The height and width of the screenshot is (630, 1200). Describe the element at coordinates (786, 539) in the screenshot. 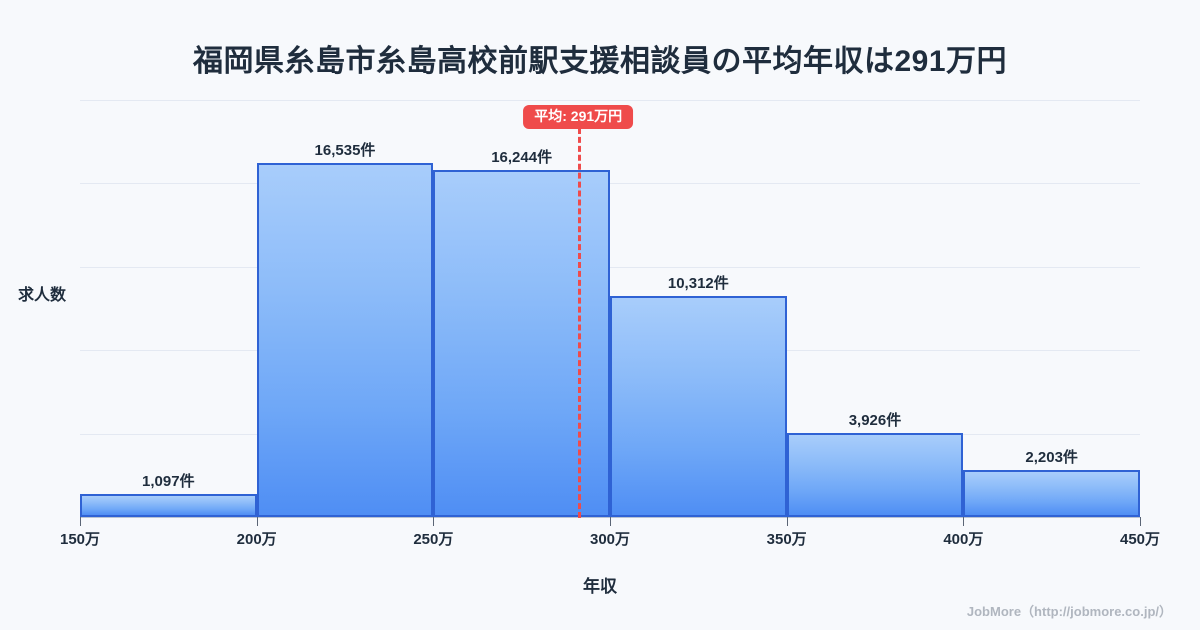

I see `x-axis-tick-label: 350万` at that location.